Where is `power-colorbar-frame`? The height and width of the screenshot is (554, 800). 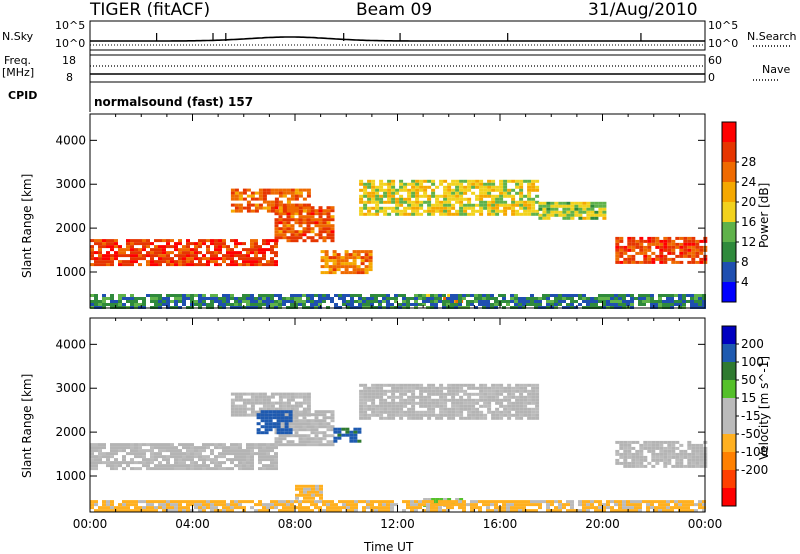 power-colorbar-frame is located at coordinates (729, 212).